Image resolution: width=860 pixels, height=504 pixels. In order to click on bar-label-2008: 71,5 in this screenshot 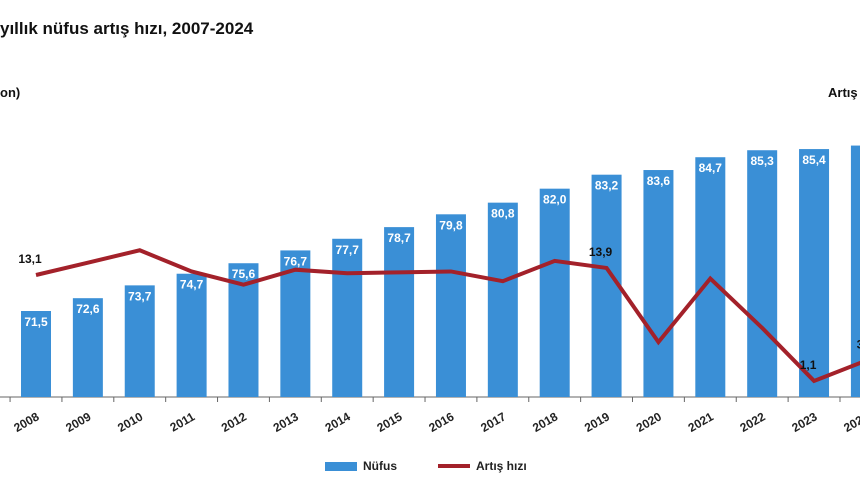, I will do `click(36, 322)`.